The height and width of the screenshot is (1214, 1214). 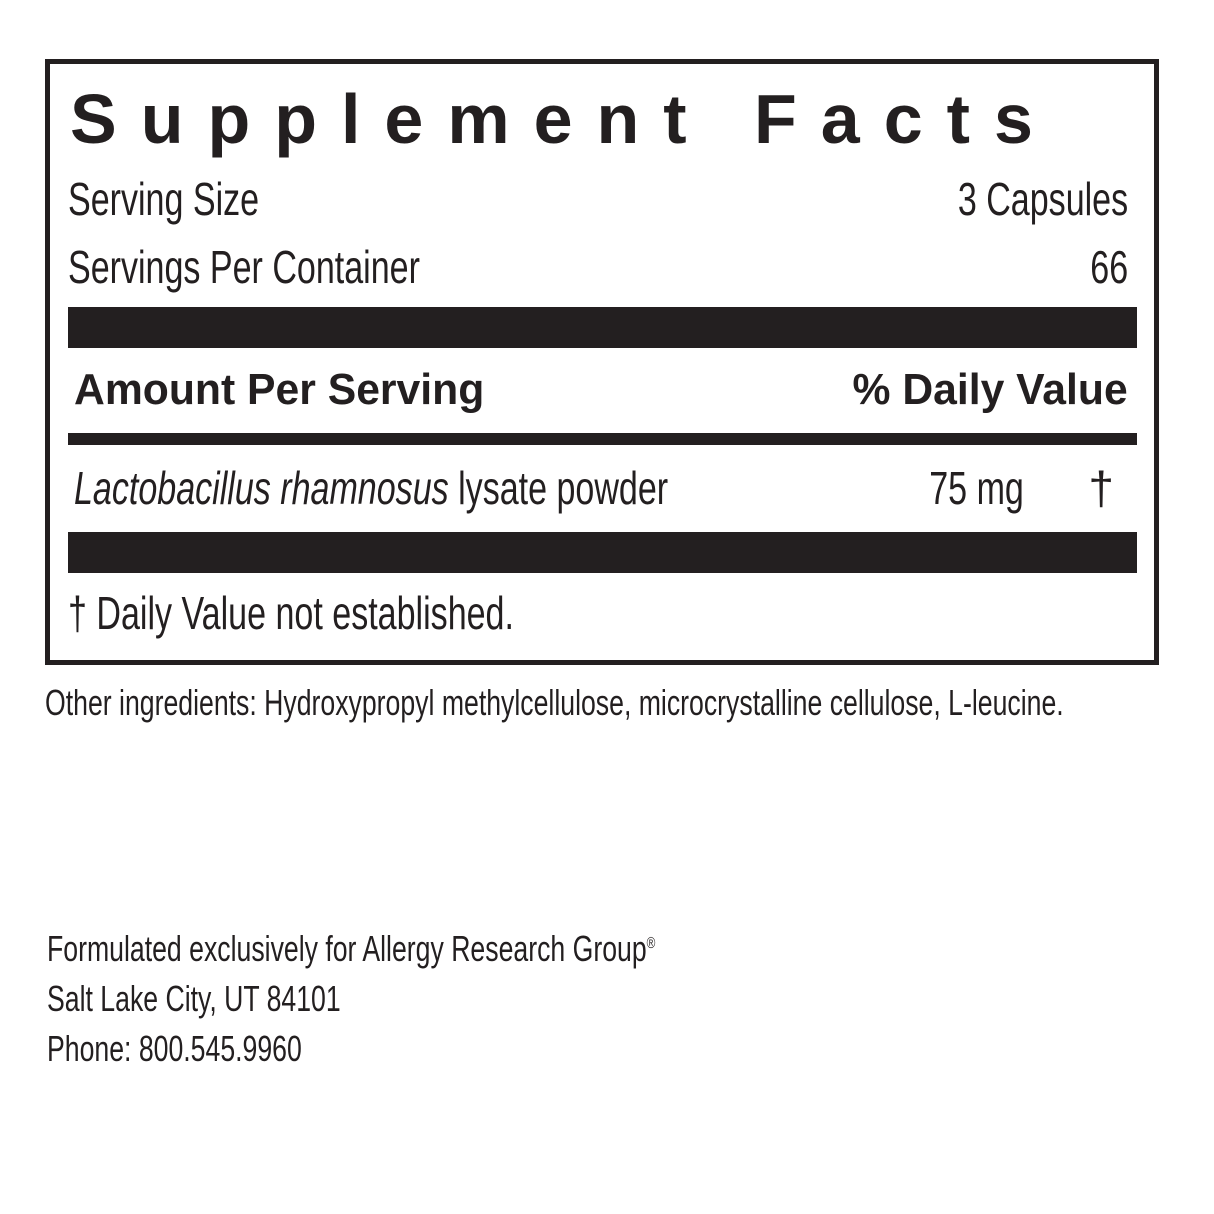 I want to click on ingredient-description: lysate powder, so click(x=563, y=488).